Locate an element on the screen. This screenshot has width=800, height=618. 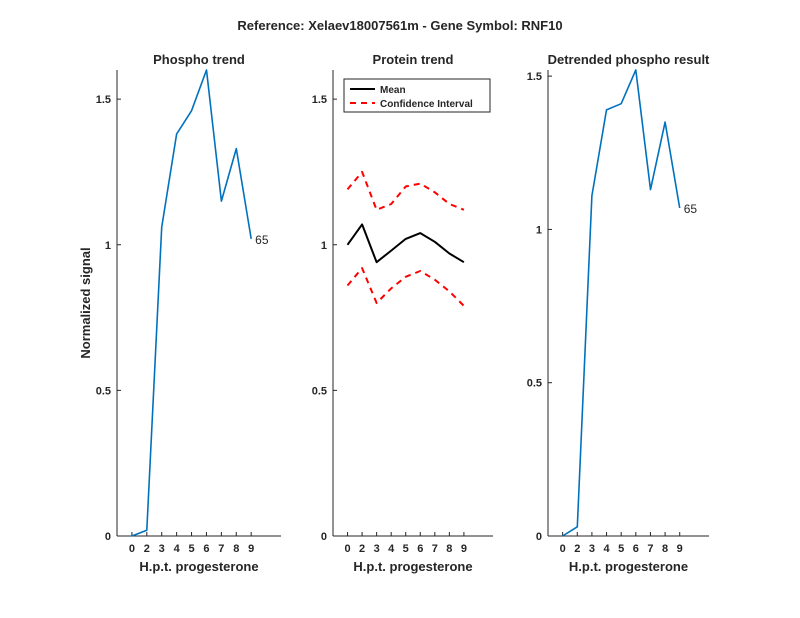
legend: Mean Confidence Interval is located at coordinates (417, 95).